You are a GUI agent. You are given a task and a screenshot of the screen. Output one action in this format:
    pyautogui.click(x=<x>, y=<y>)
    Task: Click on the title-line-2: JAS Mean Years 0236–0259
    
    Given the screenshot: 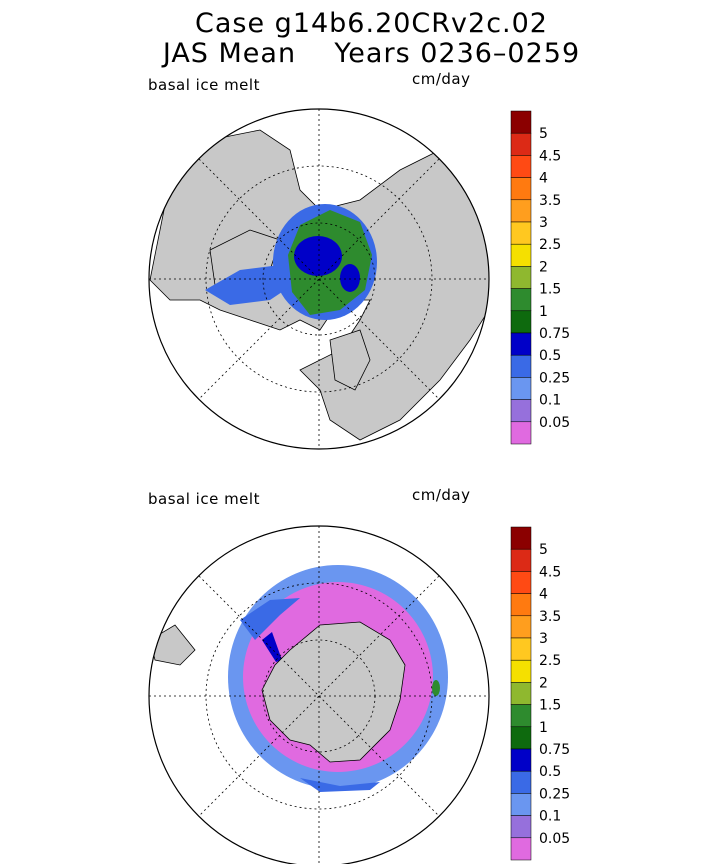 What is the action you would take?
    pyautogui.click(x=371, y=53)
    